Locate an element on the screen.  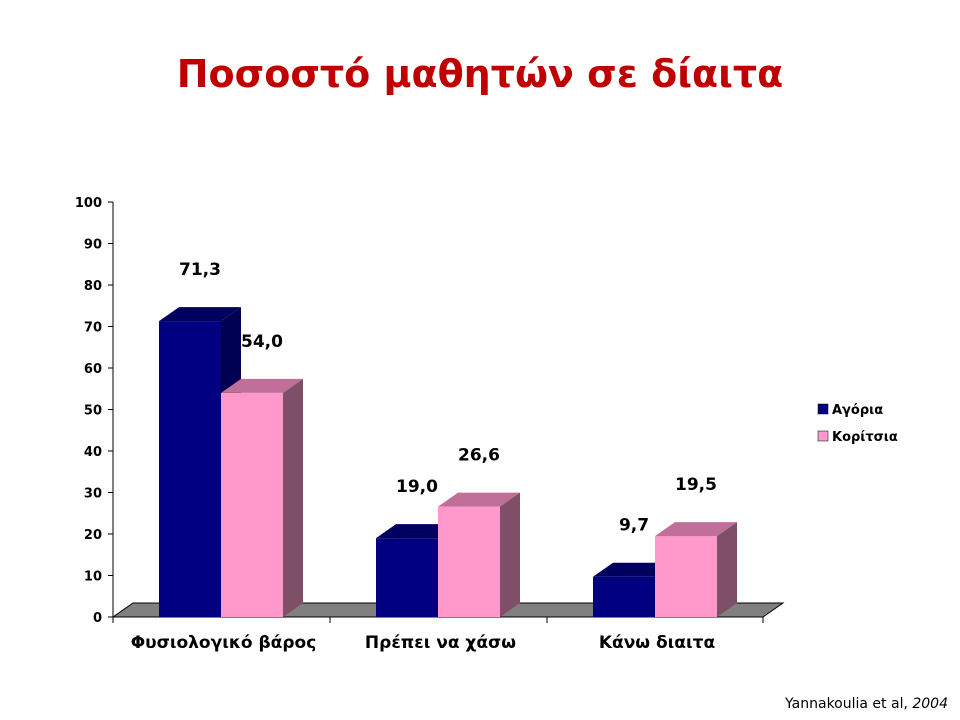
data-label: 54,0 is located at coordinates (262, 342).